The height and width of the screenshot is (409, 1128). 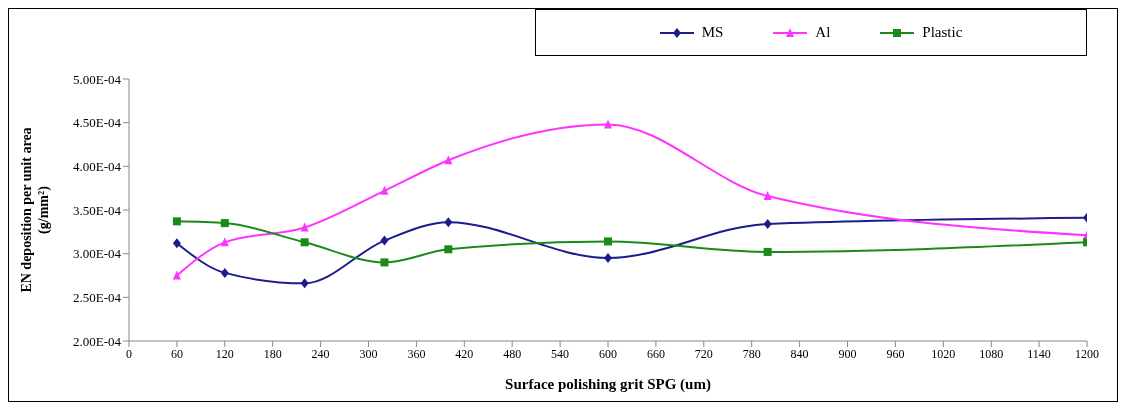 I want to click on x-tick-label: 240, so click(x=320, y=353).